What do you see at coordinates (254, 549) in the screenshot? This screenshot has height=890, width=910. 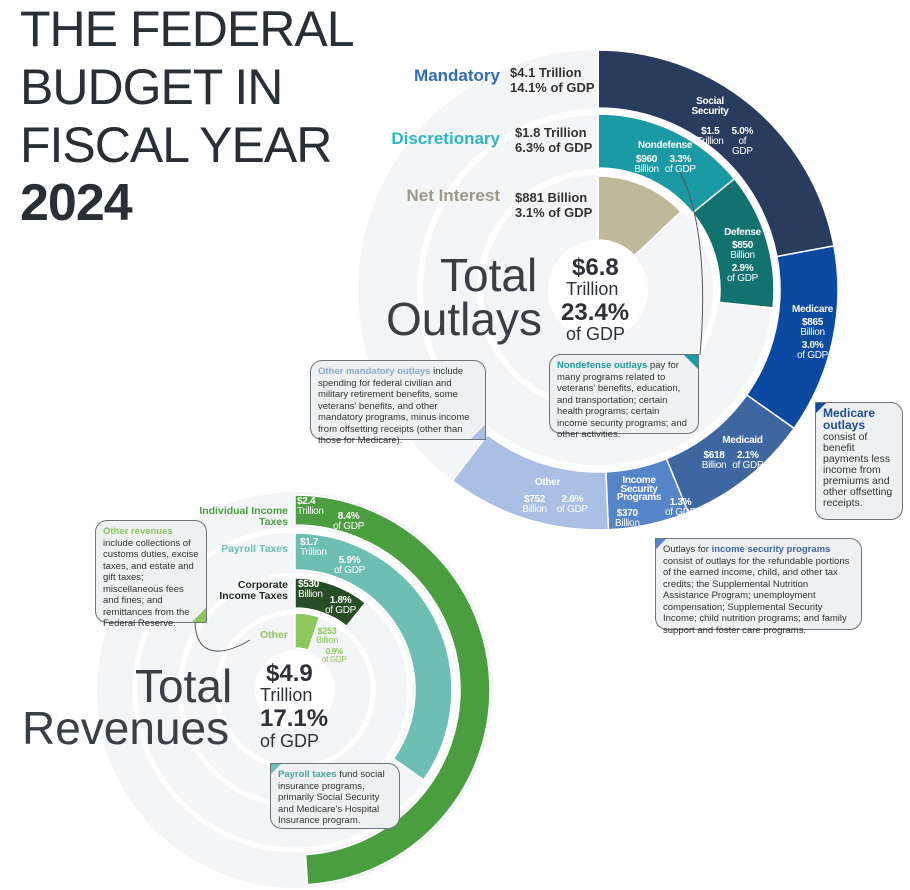 I see `payroll-taxes-label: Payroll Taxes` at bounding box center [254, 549].